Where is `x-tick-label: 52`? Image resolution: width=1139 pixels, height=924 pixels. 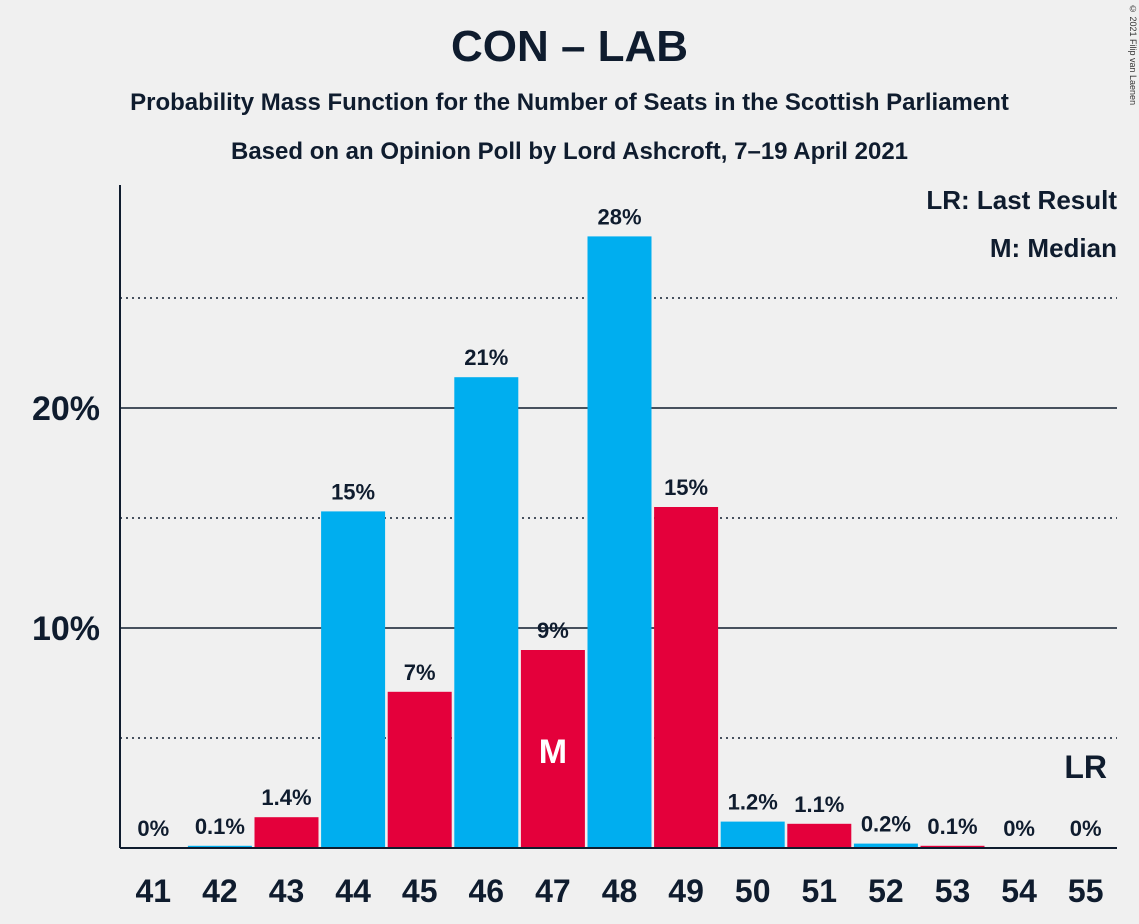 x-tick-label: 52 is located at coordinates (886, 891).